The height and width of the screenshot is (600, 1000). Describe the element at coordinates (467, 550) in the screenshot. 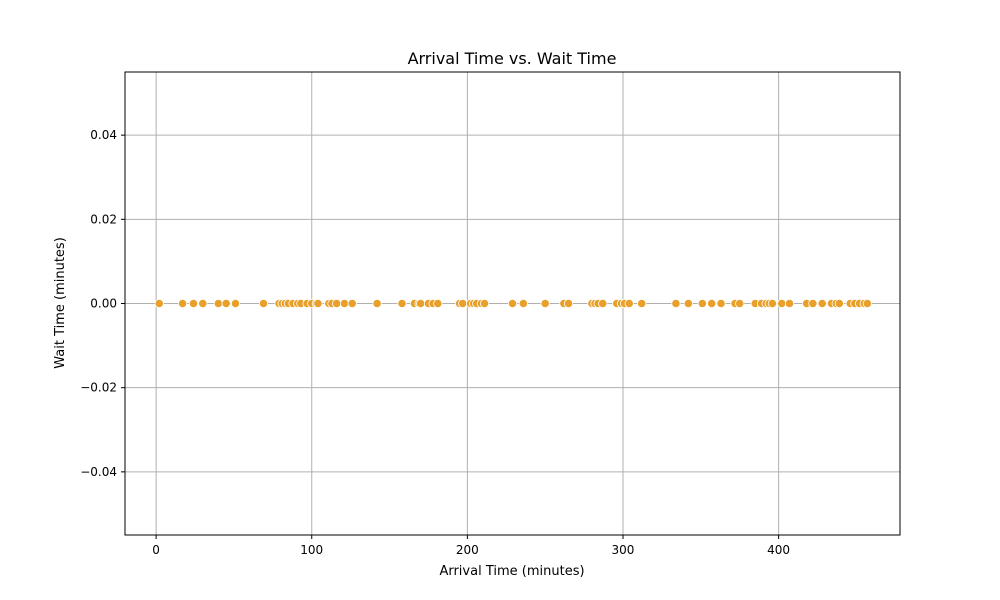

I see `x-tick-label: 200` at that location.